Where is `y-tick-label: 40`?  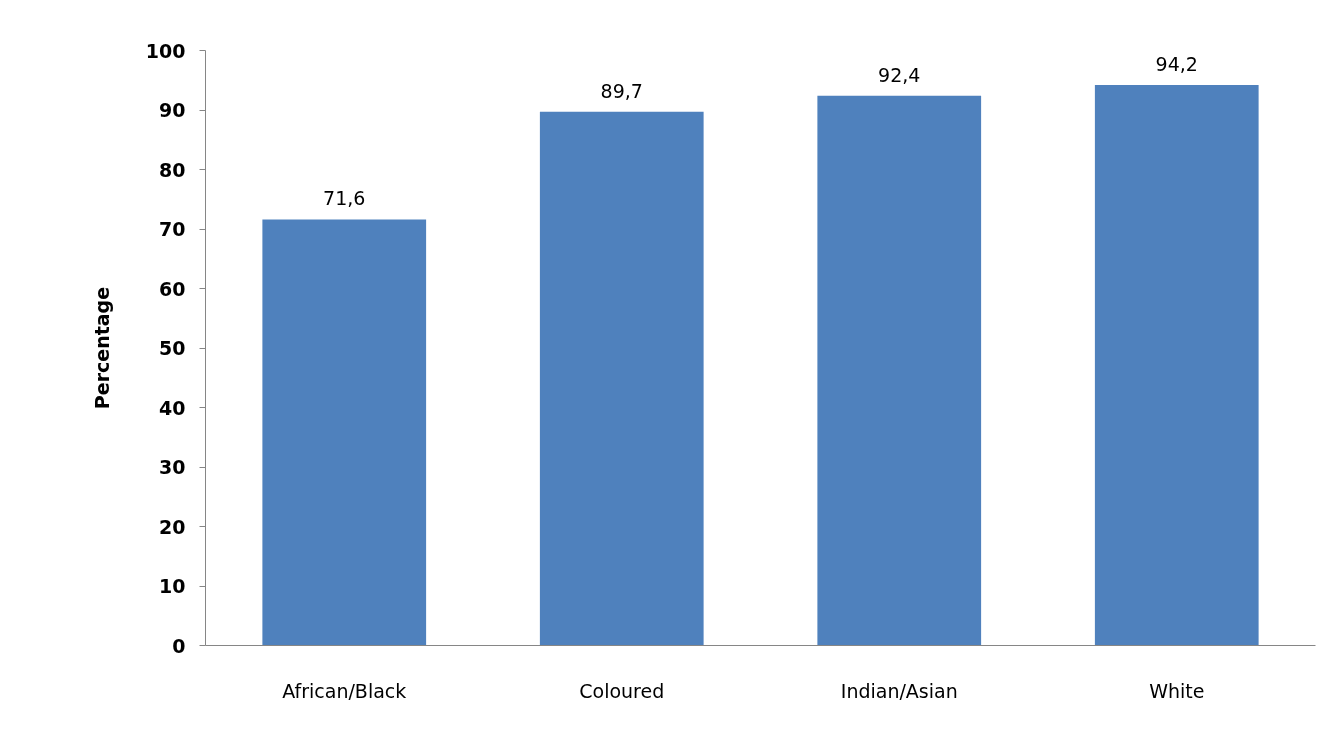
y-tick-label: 40 is located at coordinates (172, 407).